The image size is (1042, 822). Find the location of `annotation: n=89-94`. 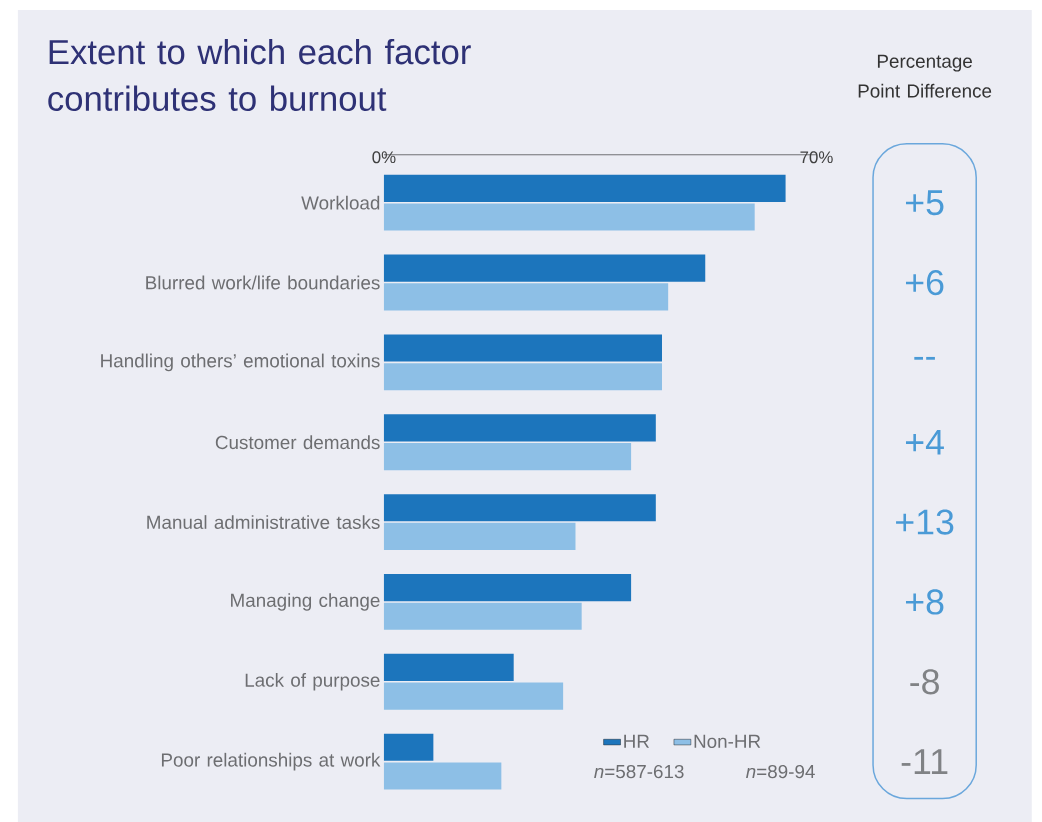

annotation: n=89-94 is located at coordinates (780, 771).